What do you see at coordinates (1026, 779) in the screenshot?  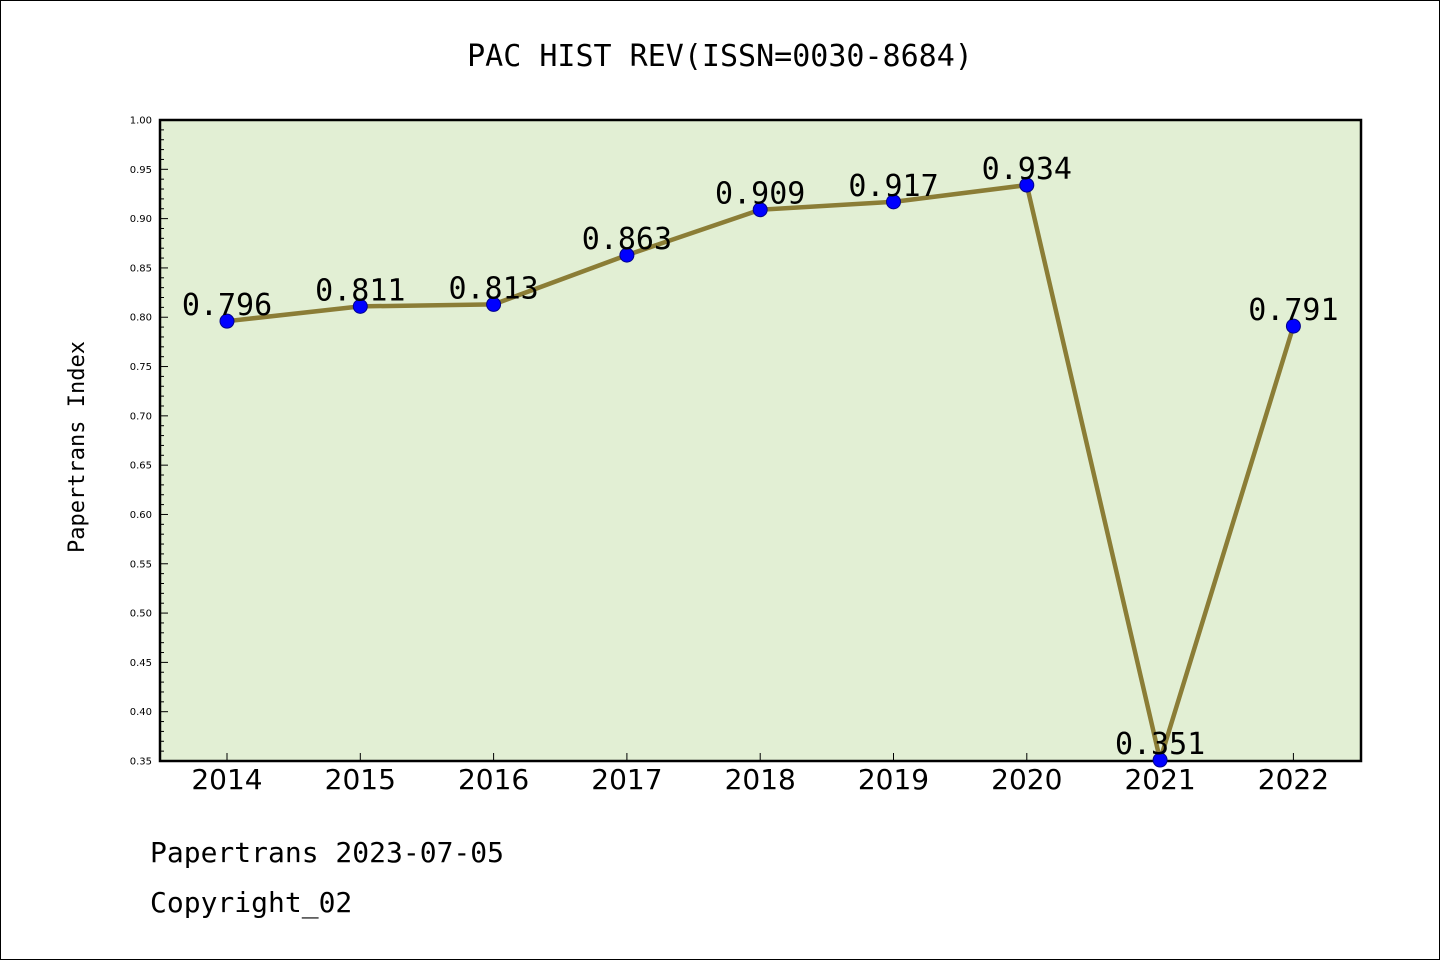 I see `x-tick-label: 2020` at bounding box center [1026, 779].